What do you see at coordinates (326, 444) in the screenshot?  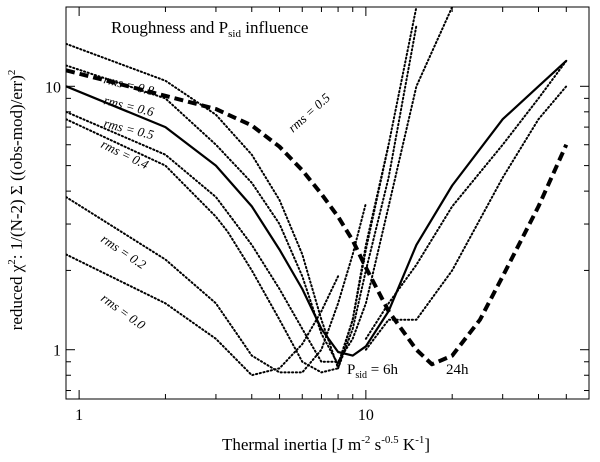 I see `x-axis-label: Thermal inertia [J m-2 s-0.5 K-1]` at bounding box center [326, 444].